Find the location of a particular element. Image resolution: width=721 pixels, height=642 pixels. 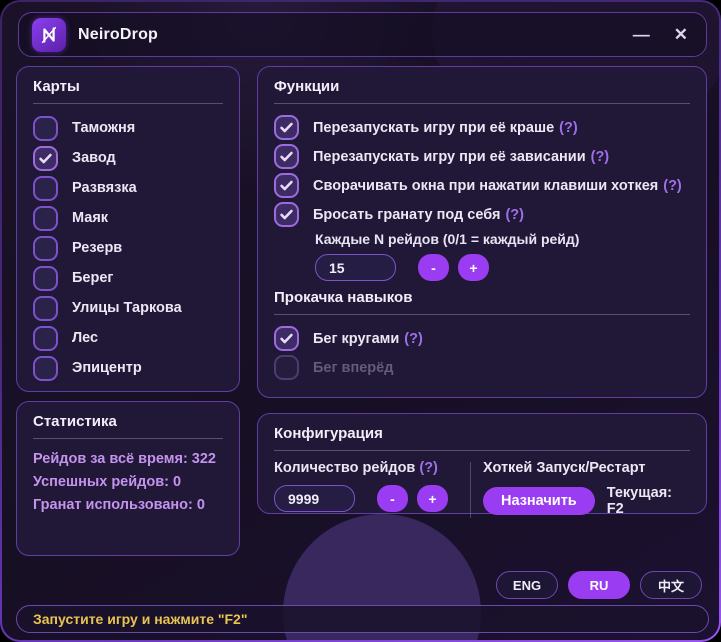

map-row-epitsentr: Эпицентр is located at coordinates (128, 368).